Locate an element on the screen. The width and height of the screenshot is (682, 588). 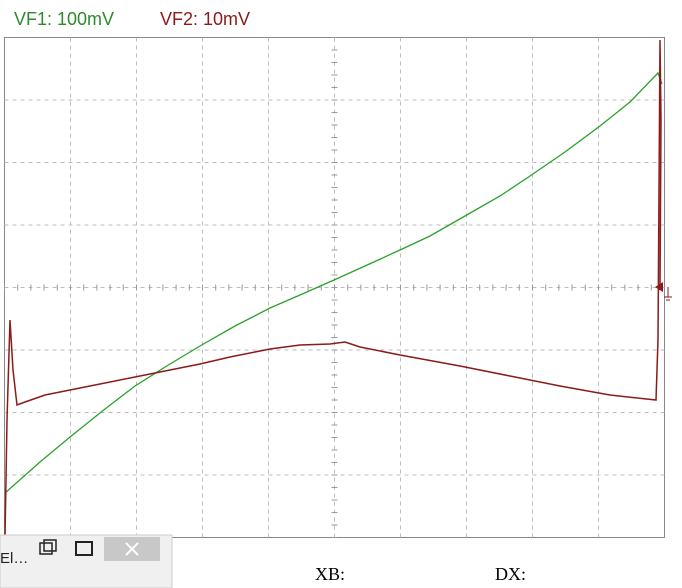
taskbar-fragment is located at coordinates (86, 561).